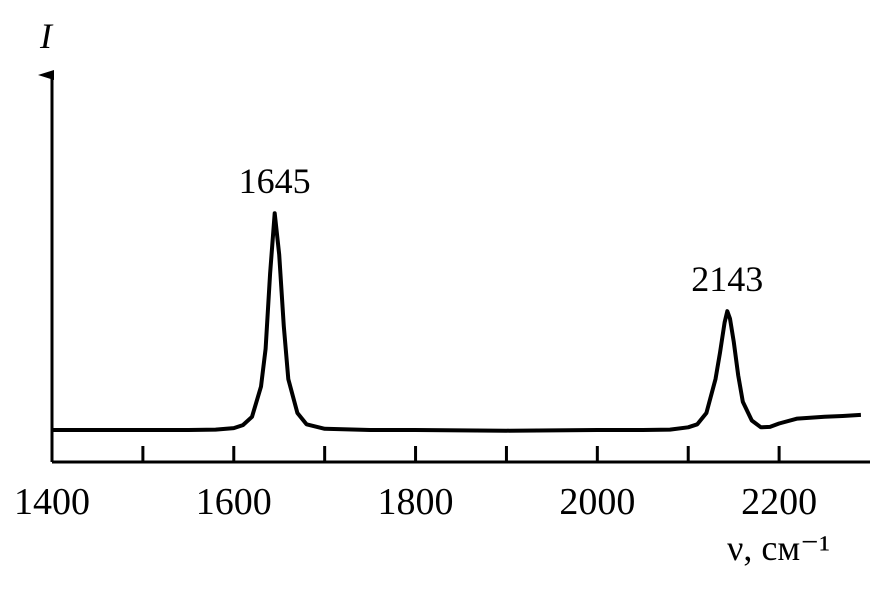 Image resolution: width=883 pixels, height=598 pixels. I want to click on x-tick-label: 1800, so click(416, 502).